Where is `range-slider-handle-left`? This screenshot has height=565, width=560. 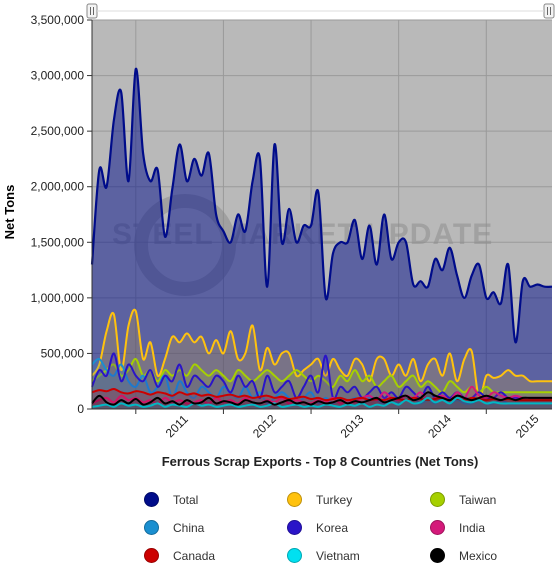 range-slider-handle-left is located at coordinates (92, 11).